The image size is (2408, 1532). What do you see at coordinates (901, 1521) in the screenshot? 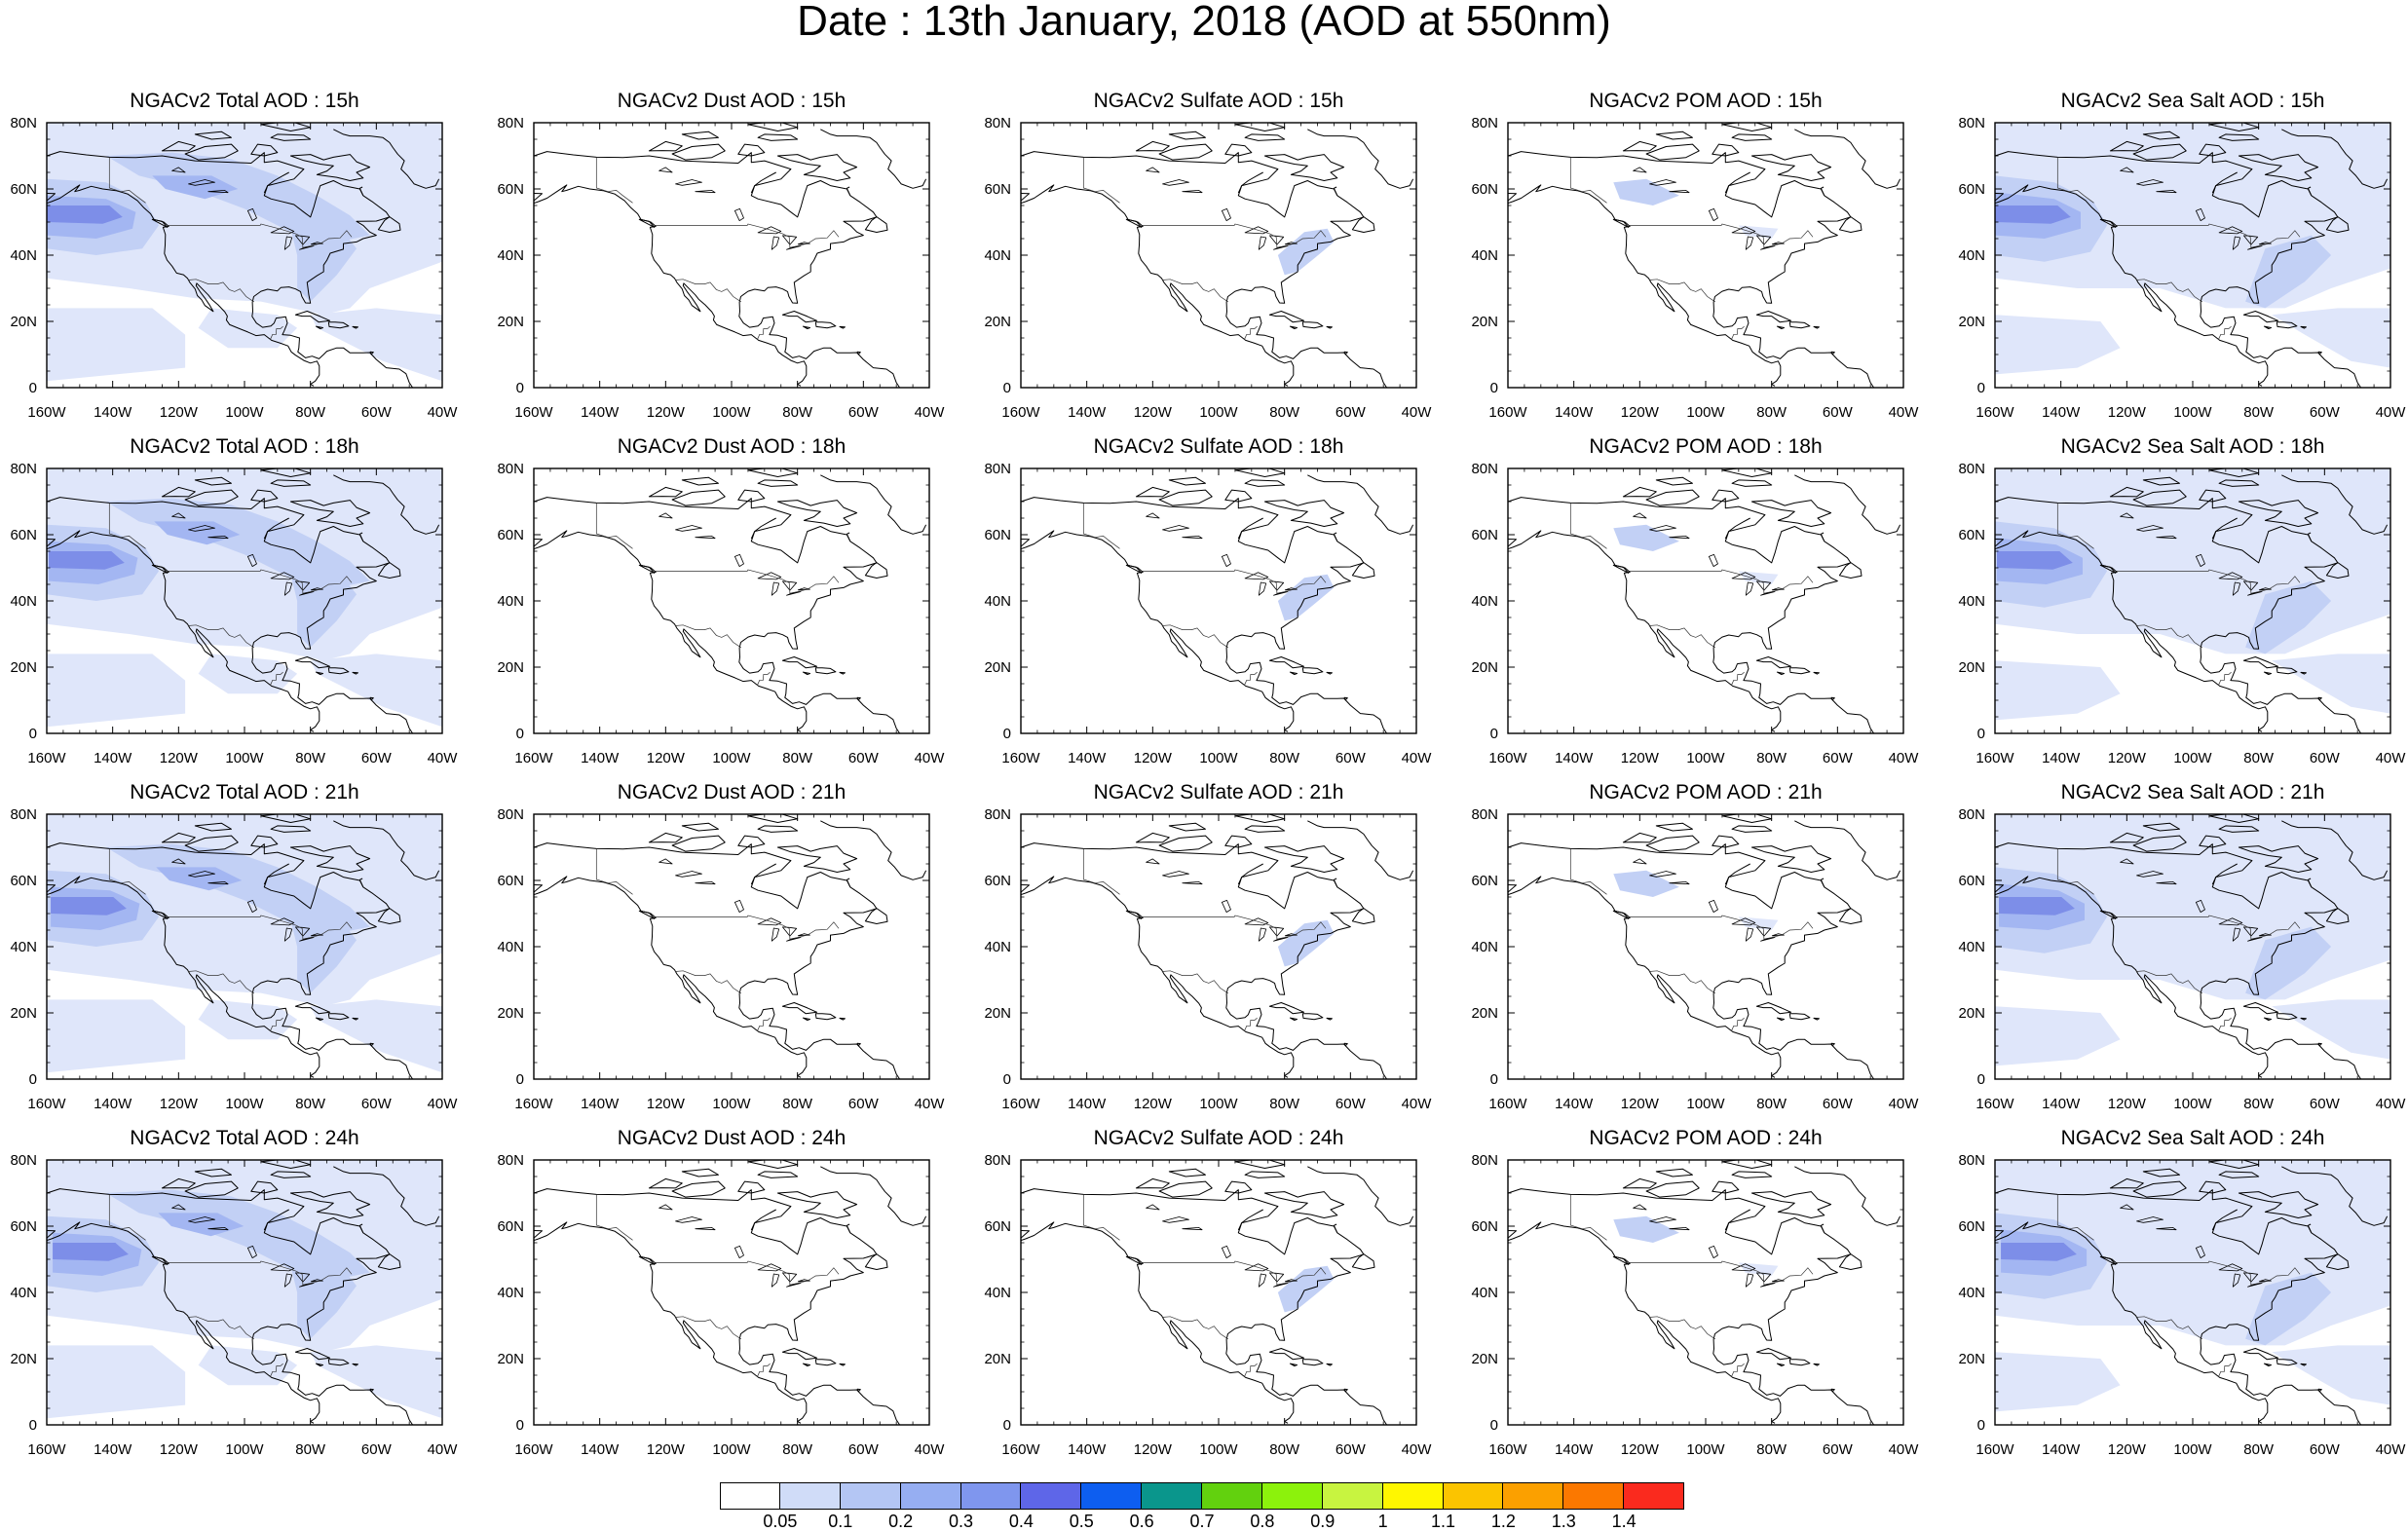
I see `colorbar-label: 0.2` at bounding box center [901, 1521].